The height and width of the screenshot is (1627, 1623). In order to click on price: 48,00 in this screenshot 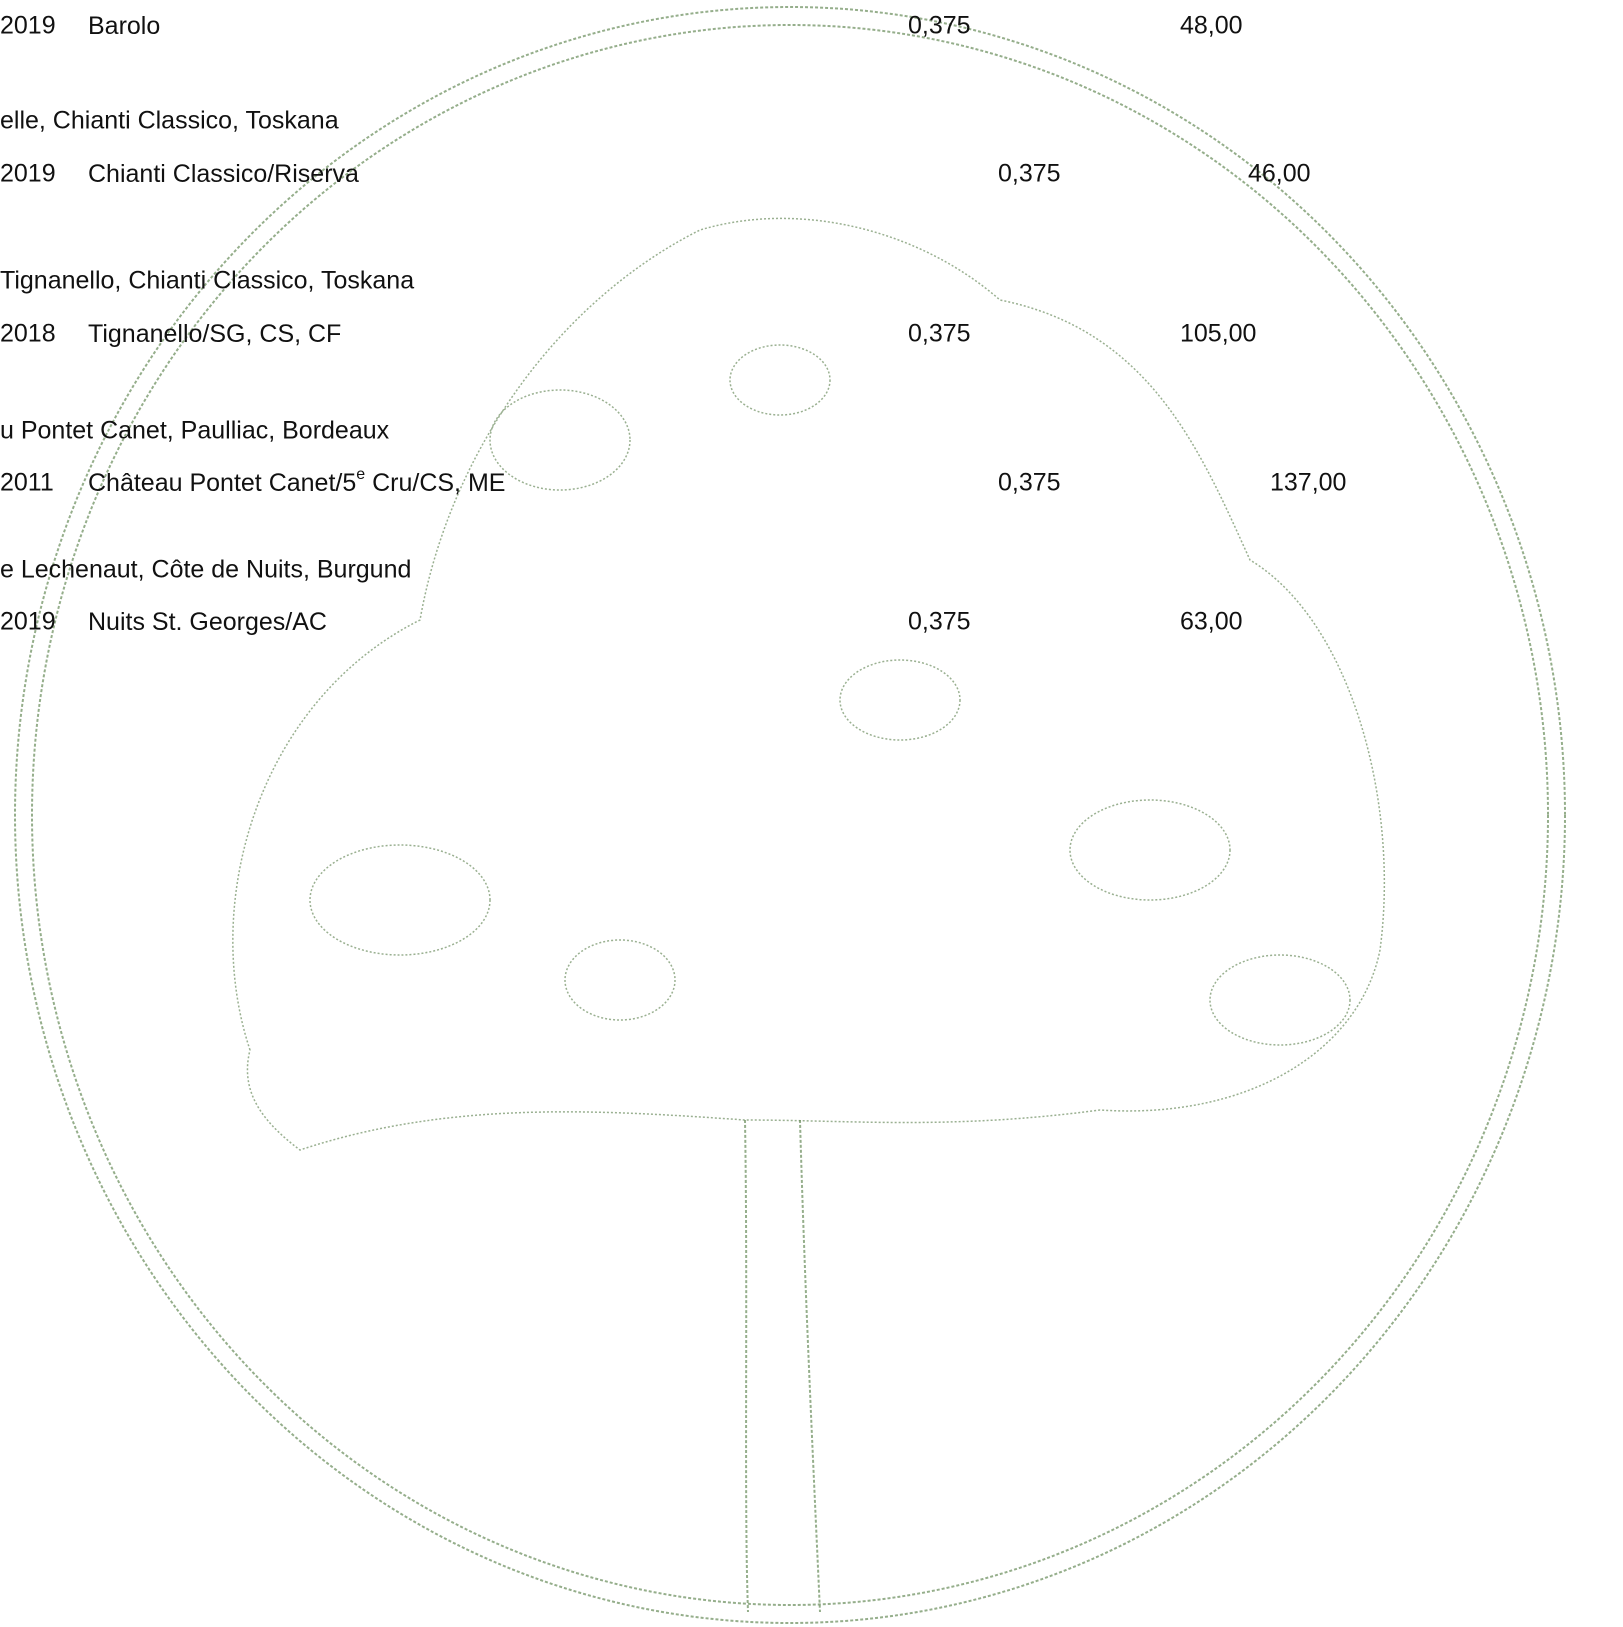, I will do `click(1211, 26)`.